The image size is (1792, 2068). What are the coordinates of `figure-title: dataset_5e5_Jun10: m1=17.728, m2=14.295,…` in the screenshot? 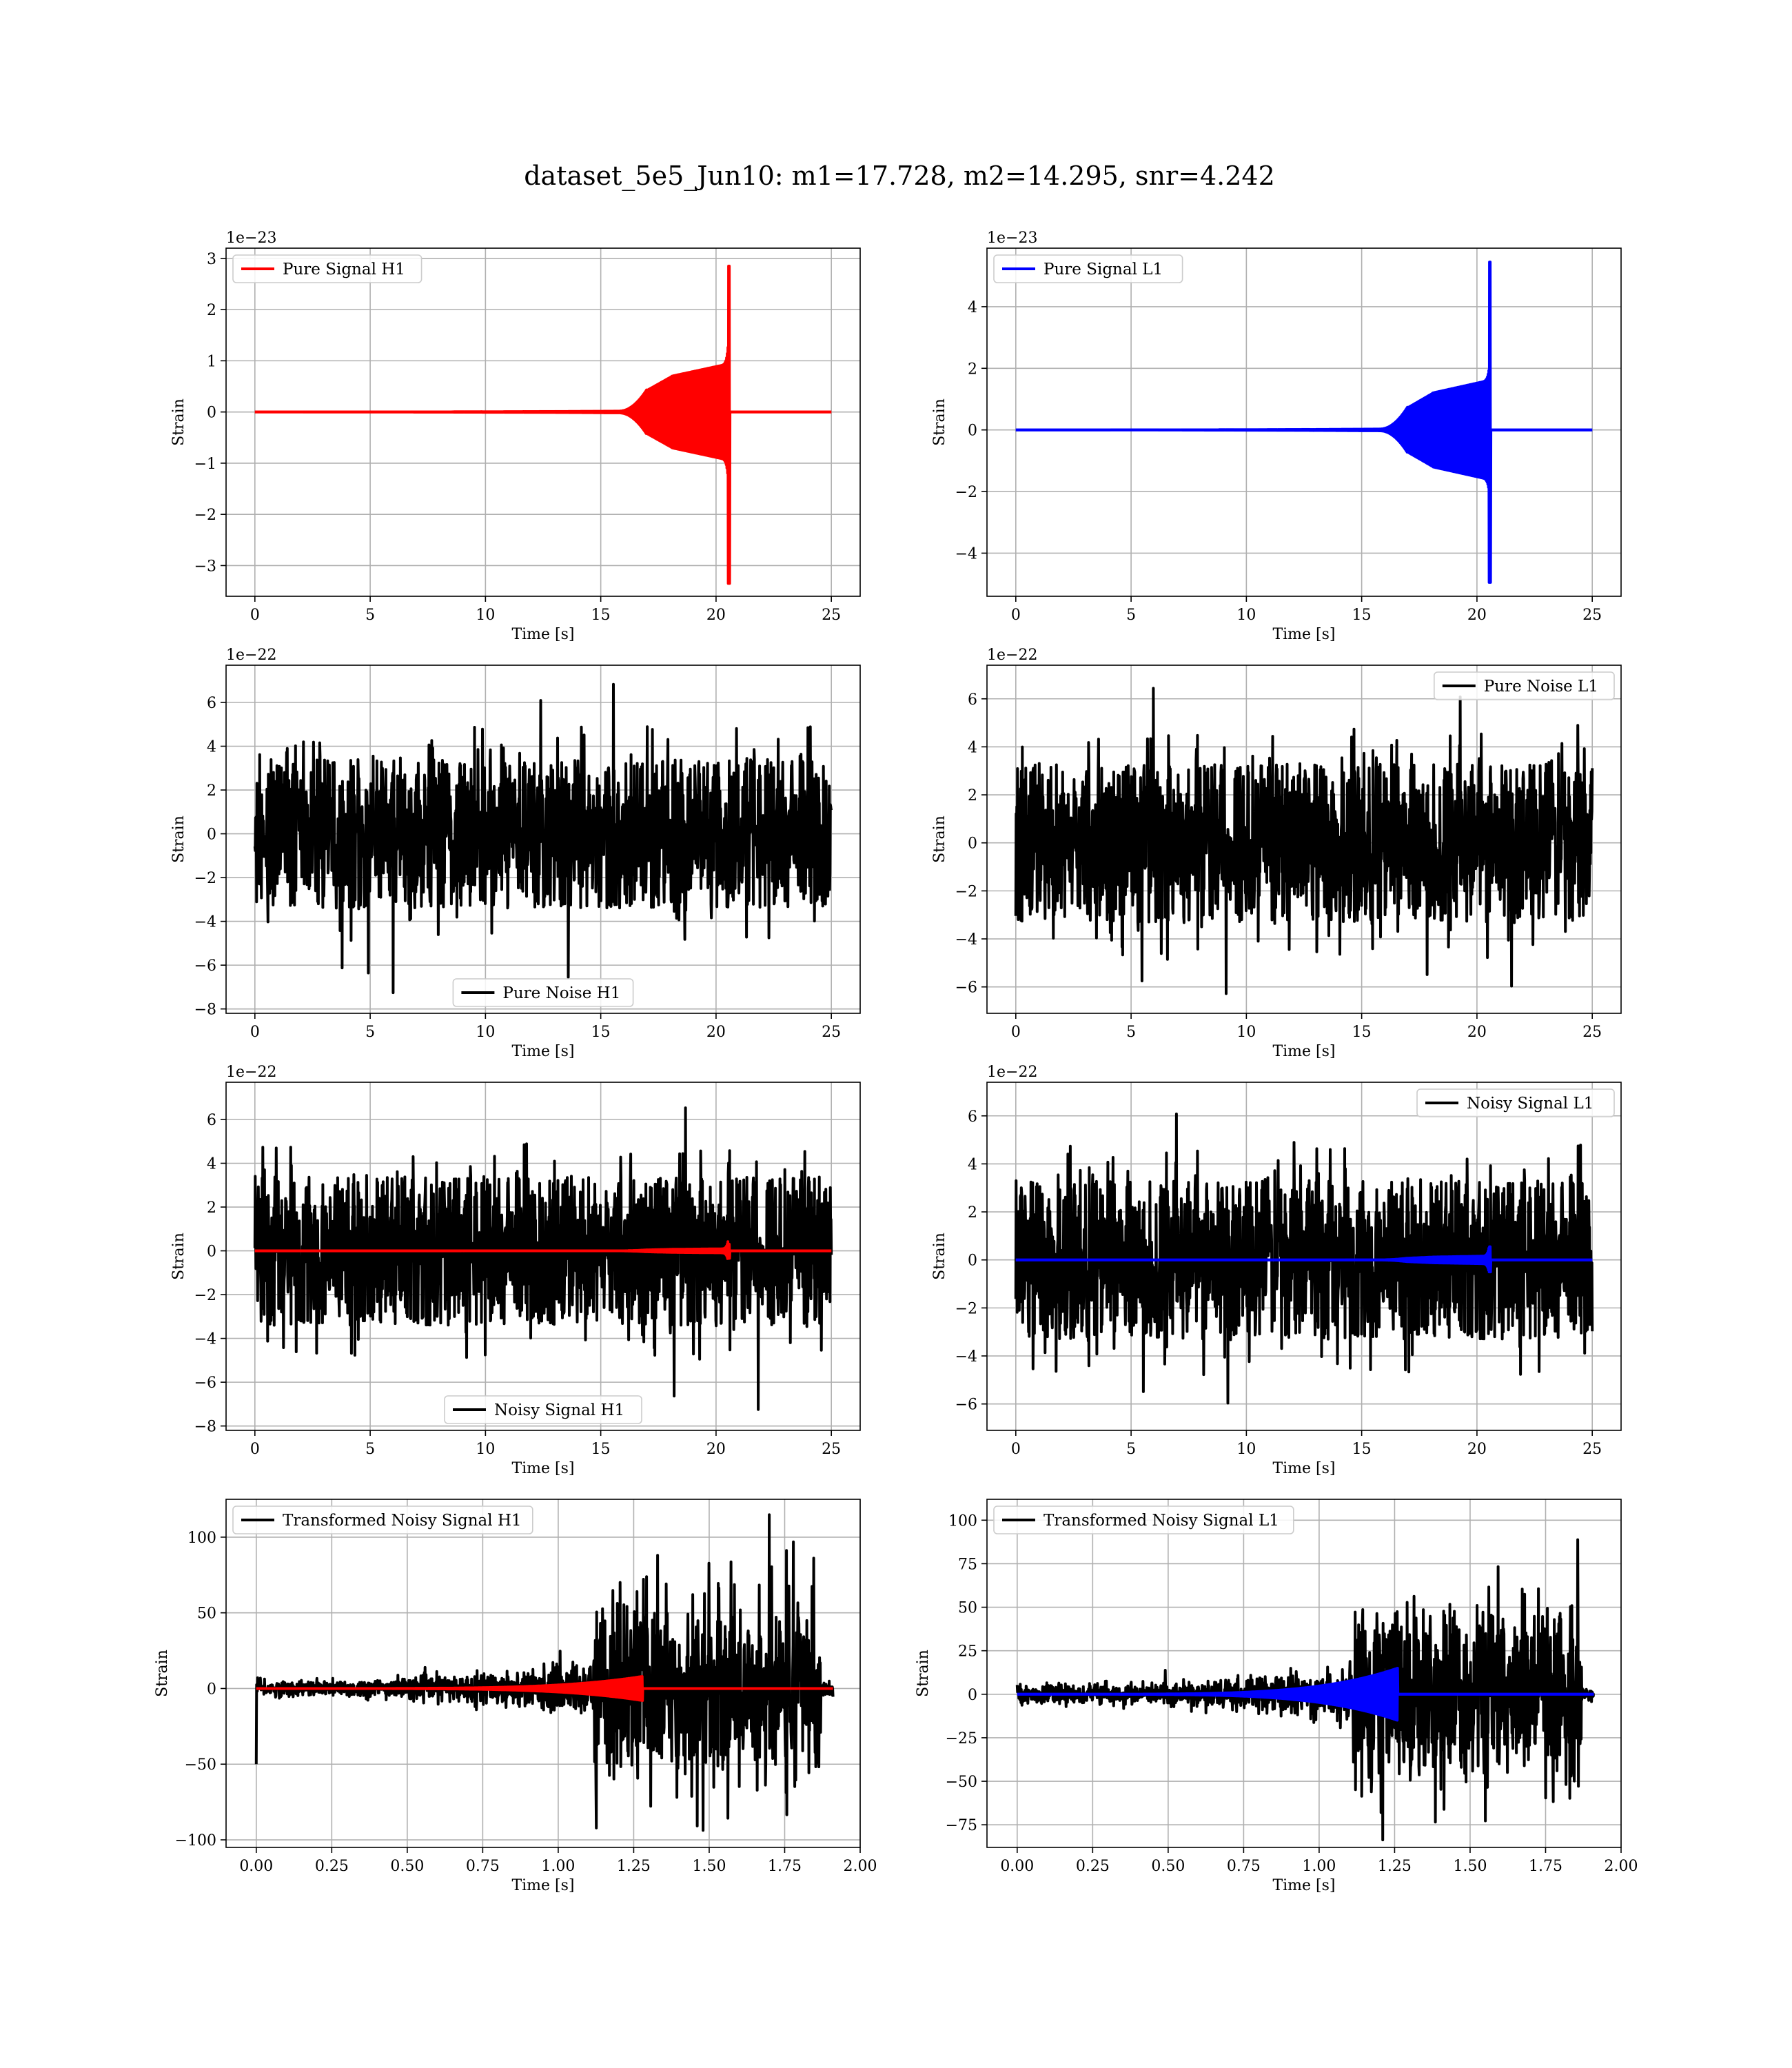 It's located at (899, 176).